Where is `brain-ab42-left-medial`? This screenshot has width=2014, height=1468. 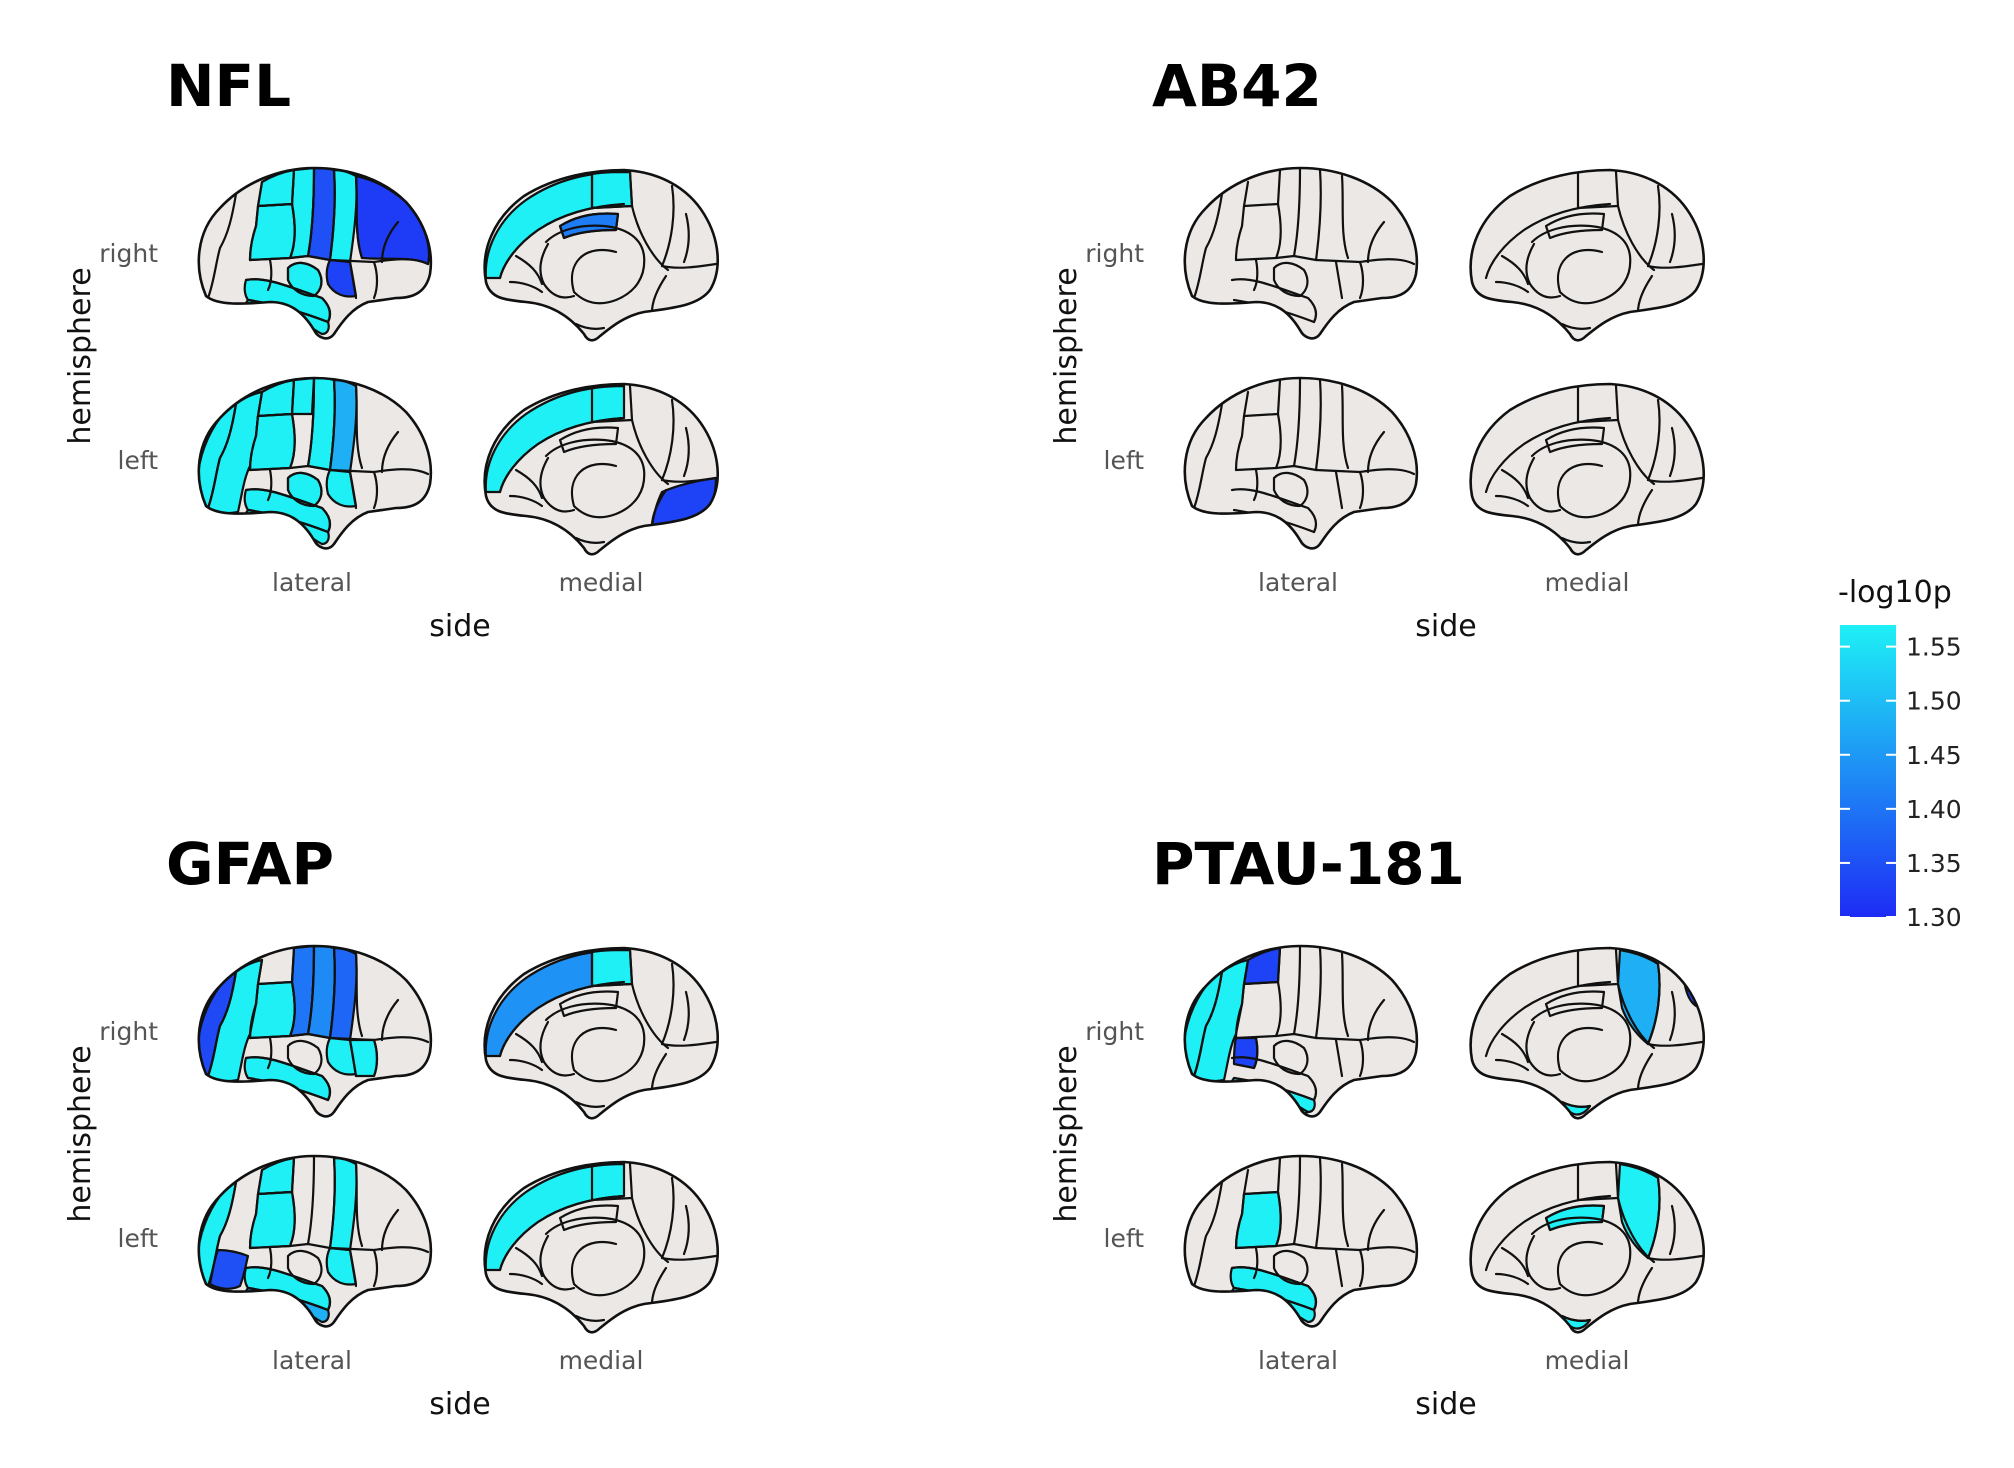
brain-ab42-left-medial is located at coordinates (1587, 469).